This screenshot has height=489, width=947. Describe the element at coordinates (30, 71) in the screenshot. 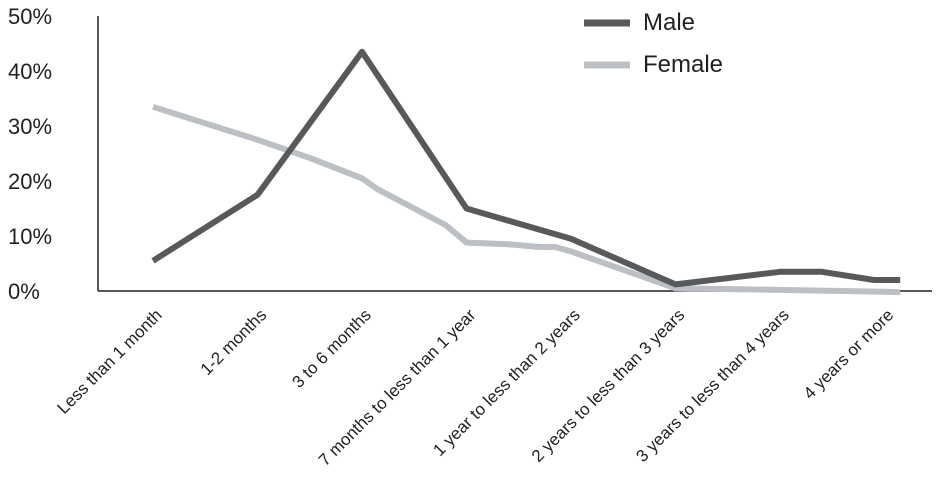

I see `y-tick-label: 40%` at that location.